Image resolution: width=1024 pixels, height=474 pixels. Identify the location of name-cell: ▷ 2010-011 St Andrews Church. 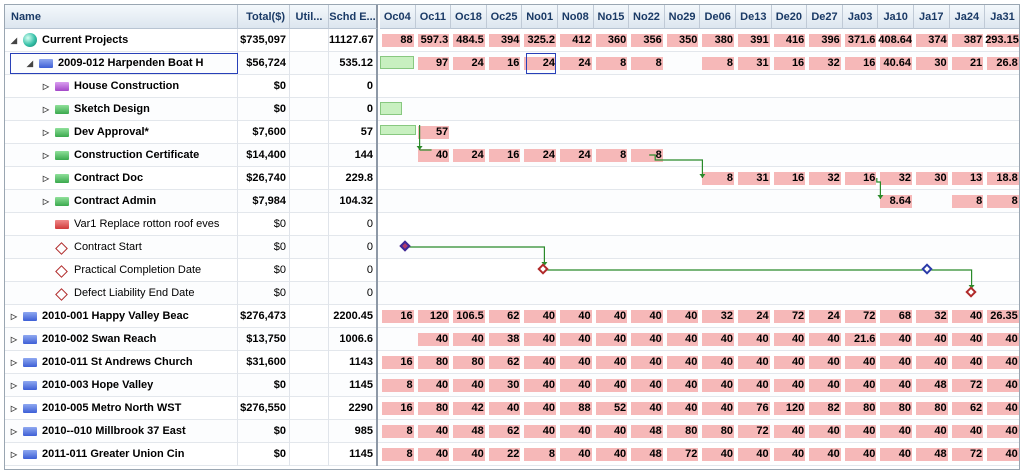
(121, 362).